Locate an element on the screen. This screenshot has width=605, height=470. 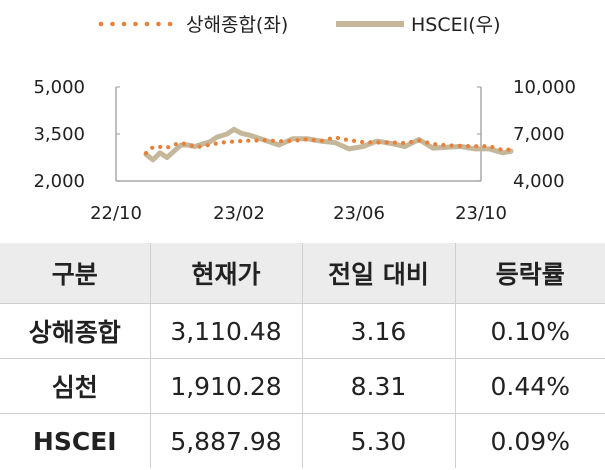
right-axis-tick-label: 7,000 is located at coordinates (539, 134).